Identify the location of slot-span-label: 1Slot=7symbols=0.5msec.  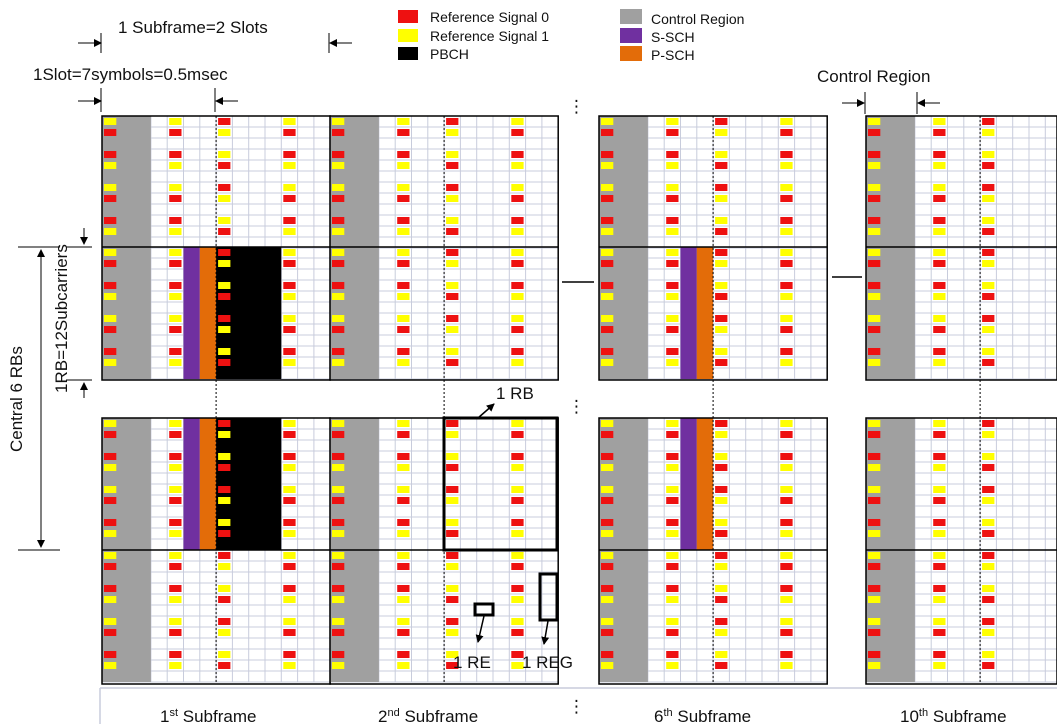
(130, 74).